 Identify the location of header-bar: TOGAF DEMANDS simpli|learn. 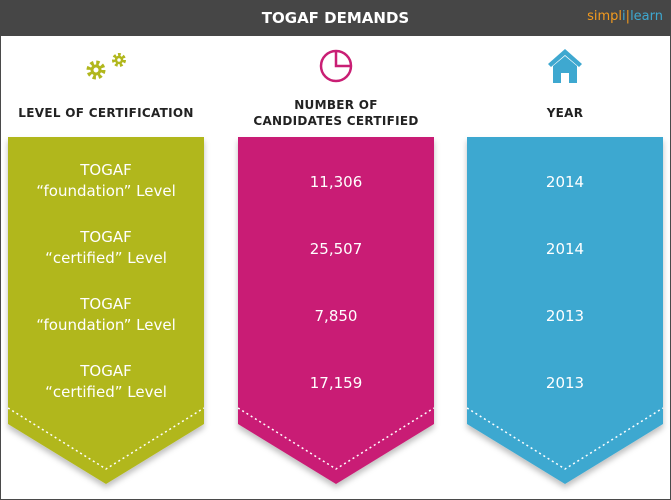
(335, 18).